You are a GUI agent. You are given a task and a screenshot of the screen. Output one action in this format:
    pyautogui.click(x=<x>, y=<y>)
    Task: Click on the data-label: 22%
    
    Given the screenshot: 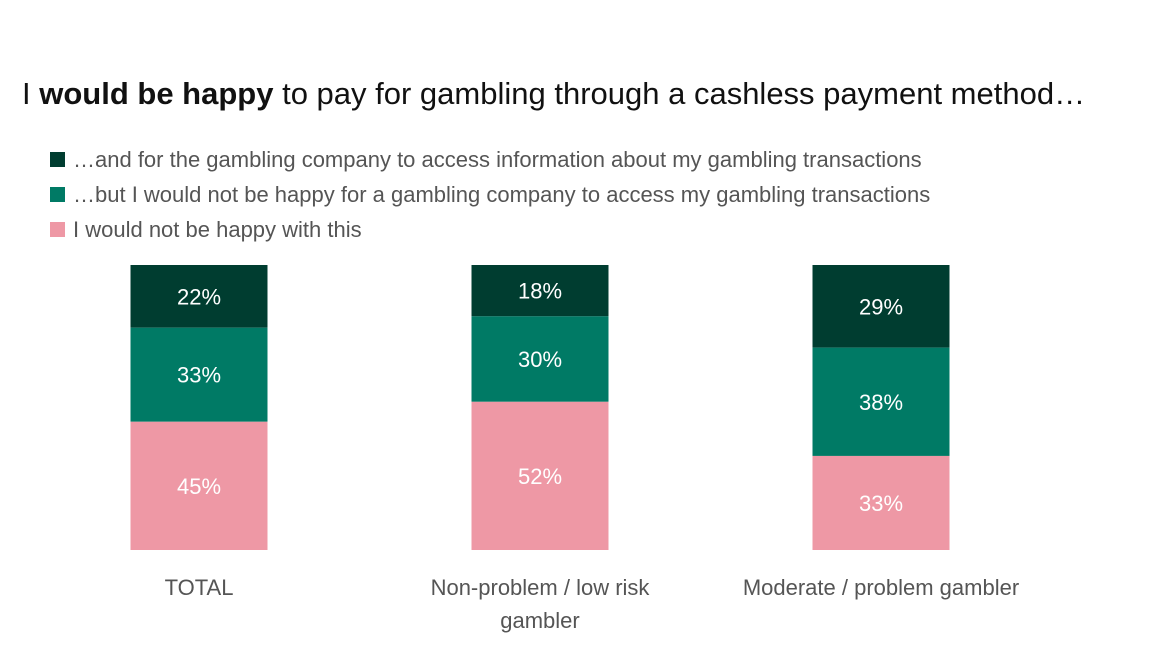 What is the action you would take?
    pyautogui.click(x=199, y=296)
    